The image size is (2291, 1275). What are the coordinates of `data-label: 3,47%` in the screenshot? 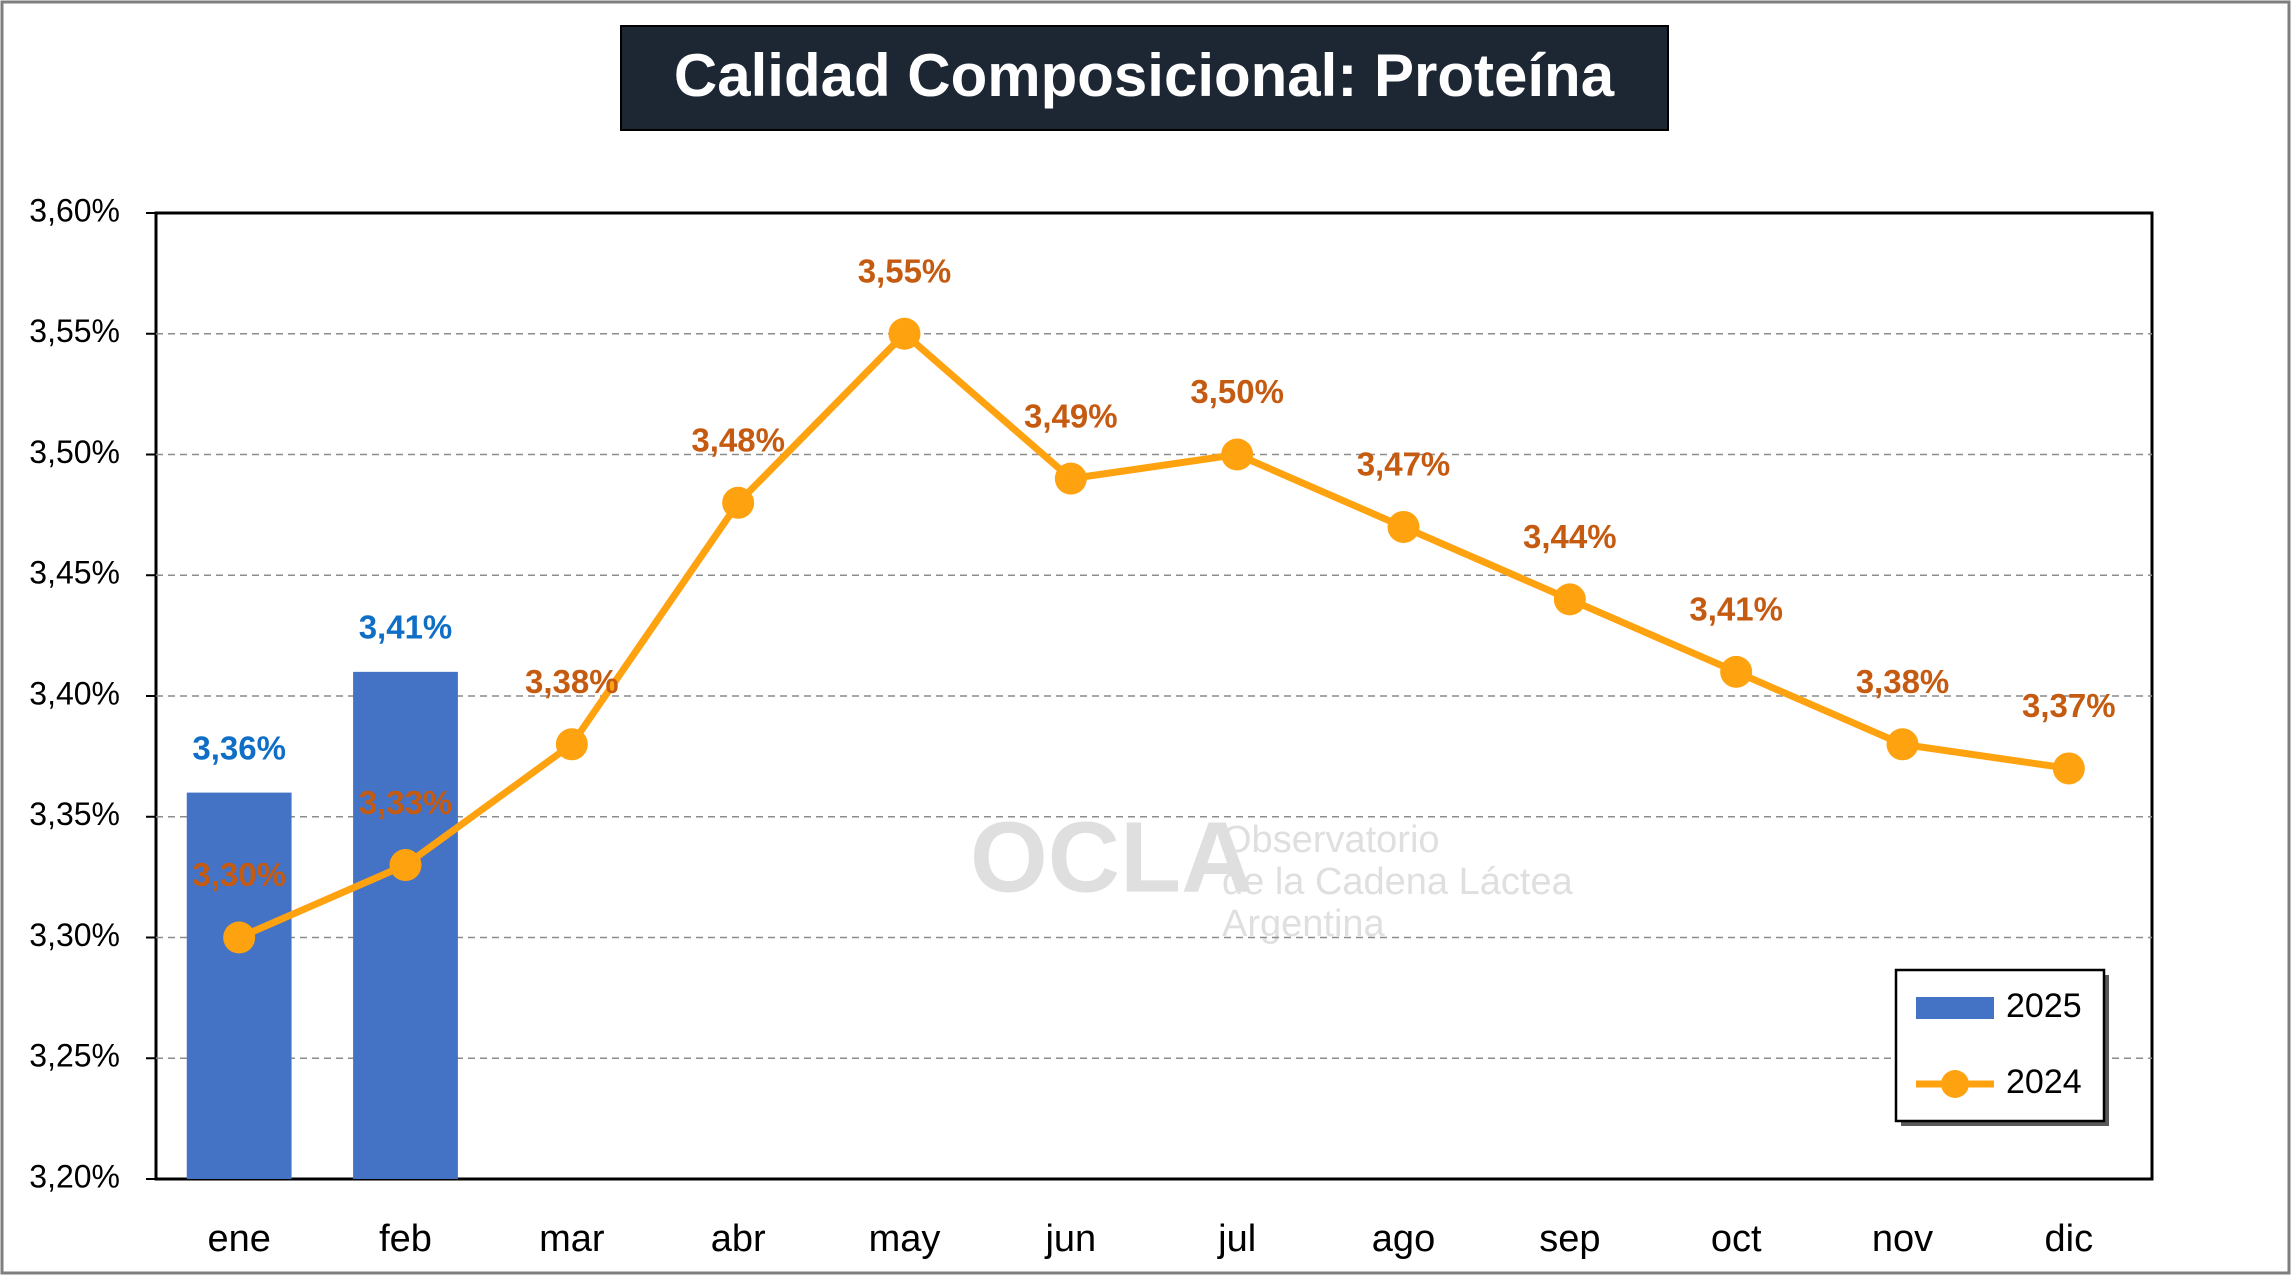 It's located at (1404, 464).